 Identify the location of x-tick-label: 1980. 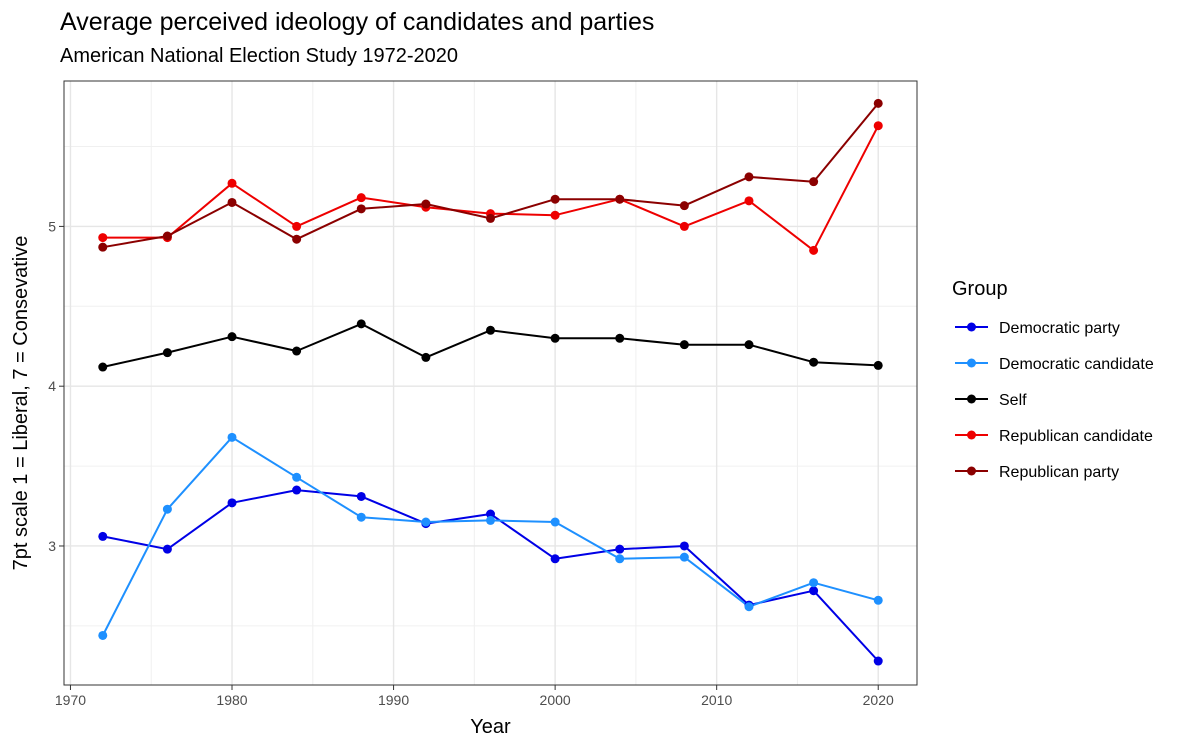
(231, 700).